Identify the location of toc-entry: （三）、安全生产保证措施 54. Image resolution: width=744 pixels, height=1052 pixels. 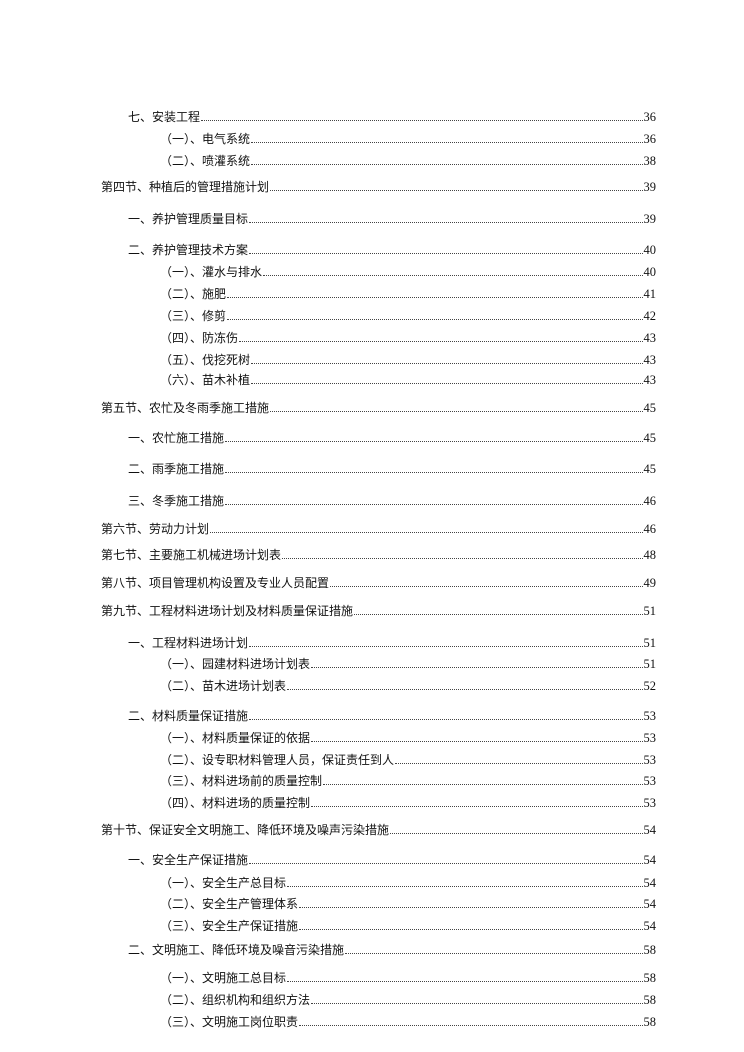
(408, 926).